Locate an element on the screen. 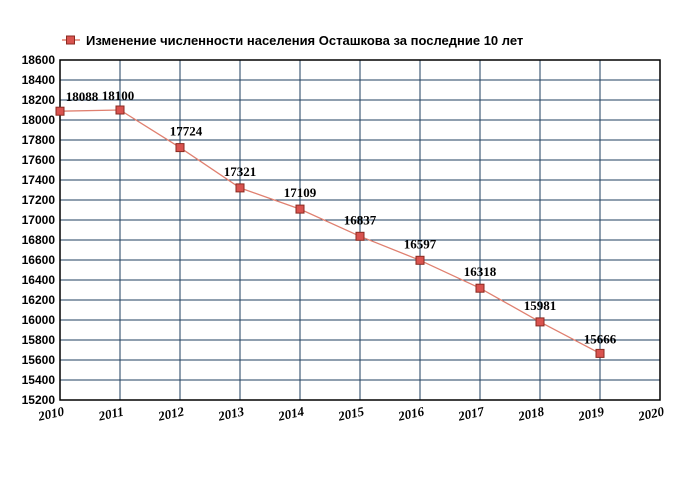  y-tick-label: 16000 is located at coordinates (39, 320).